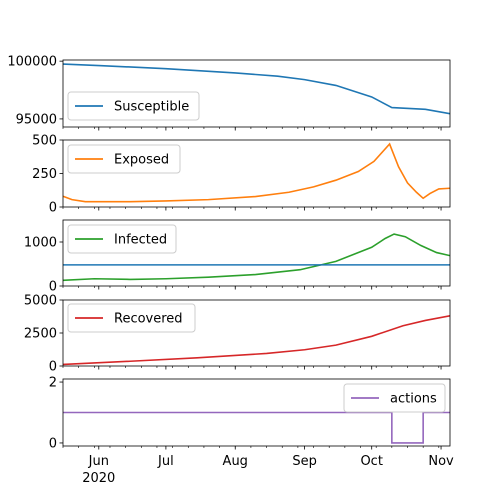 Image resolution: width=500 pixels, height=500 pixels. What do you see at coordinates (235, 461) in the screenshot?
I see `x-tick-label: Aug` at bounding box center [235, 461].